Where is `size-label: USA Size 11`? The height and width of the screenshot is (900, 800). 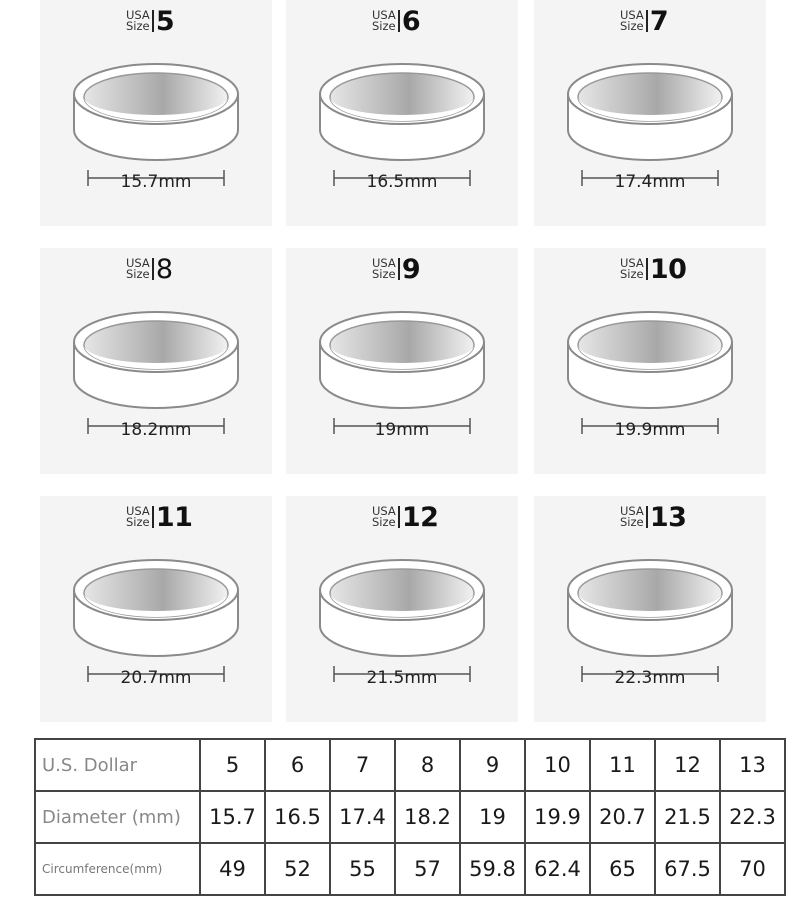 size-label: USA Size 11 is located at coordinates (159, 517).